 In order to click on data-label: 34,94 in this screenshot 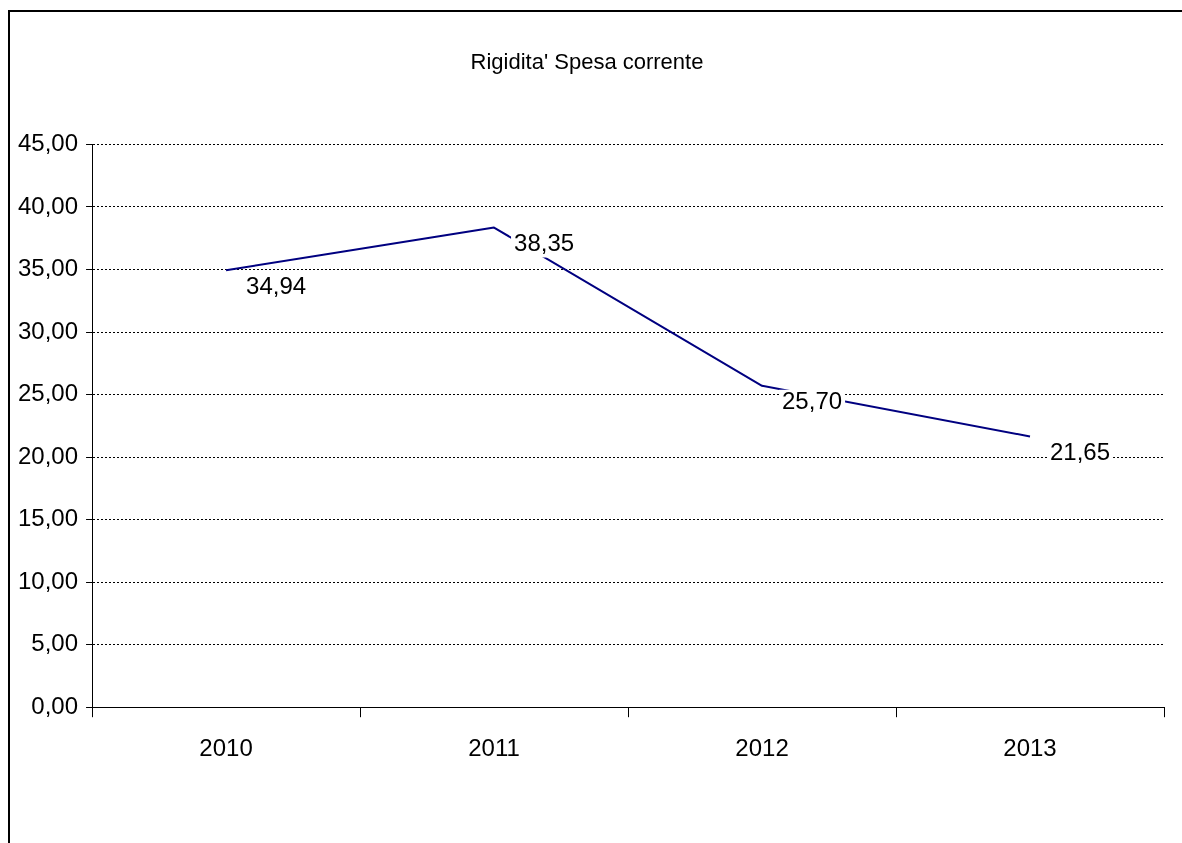, I will do `click(276, 285)`.